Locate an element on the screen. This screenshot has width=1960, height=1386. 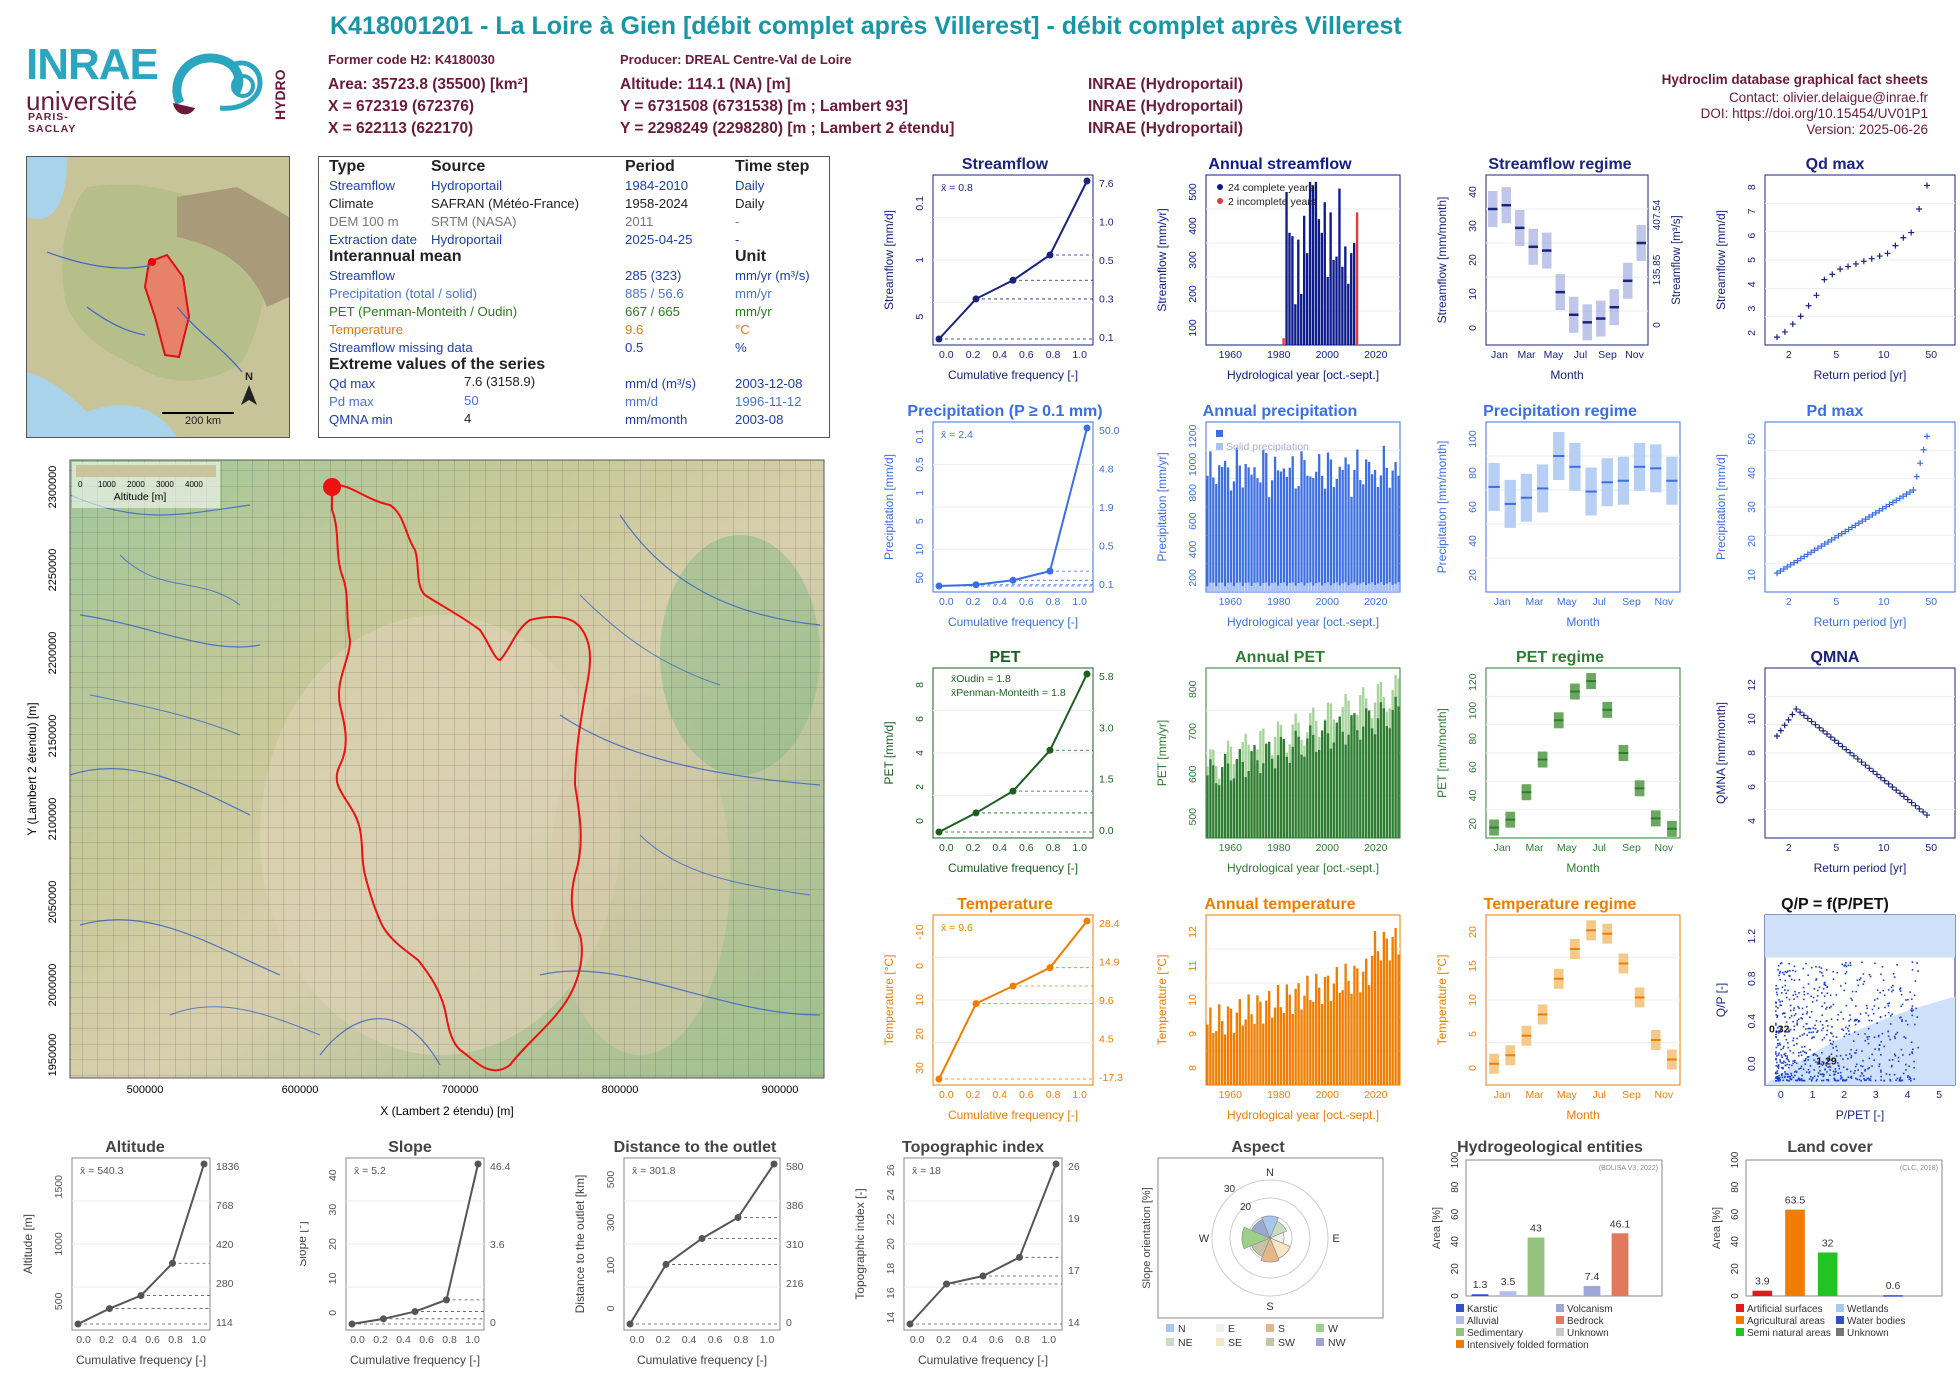
right-tick-label: 0.1 is located at coordinates (1106, 338).